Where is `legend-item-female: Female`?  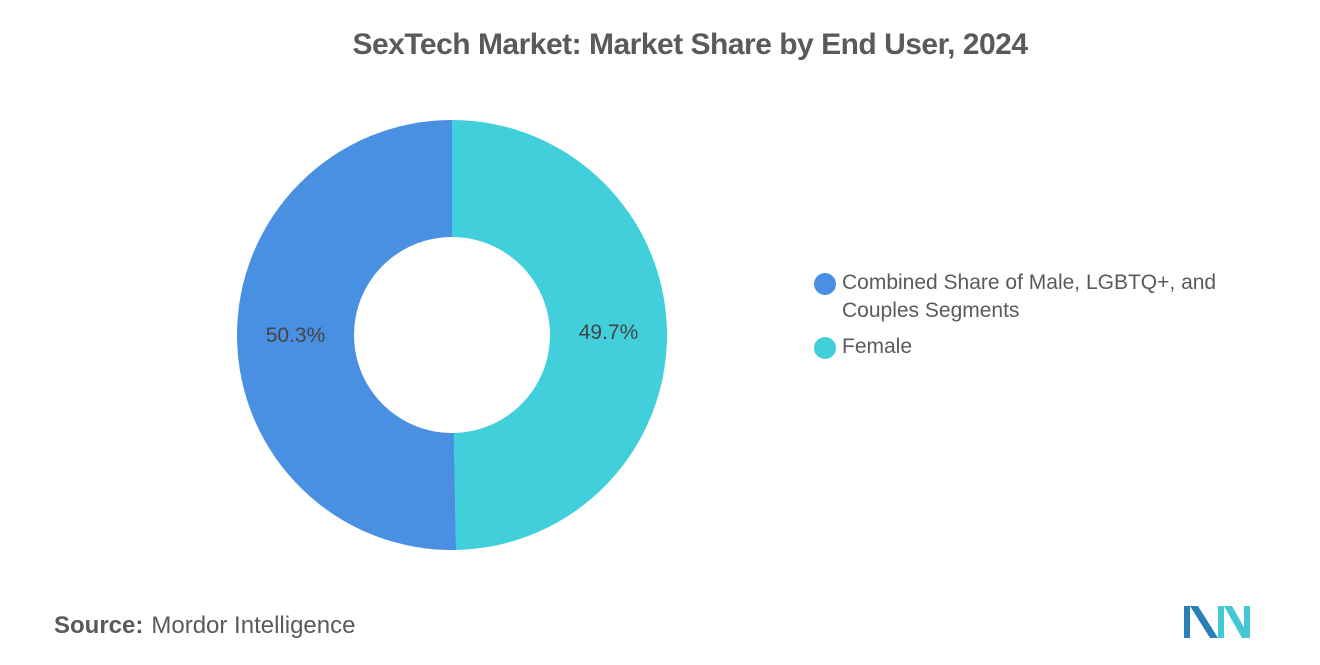
legend-item-female: Female is located at coordinates (1034, 347).